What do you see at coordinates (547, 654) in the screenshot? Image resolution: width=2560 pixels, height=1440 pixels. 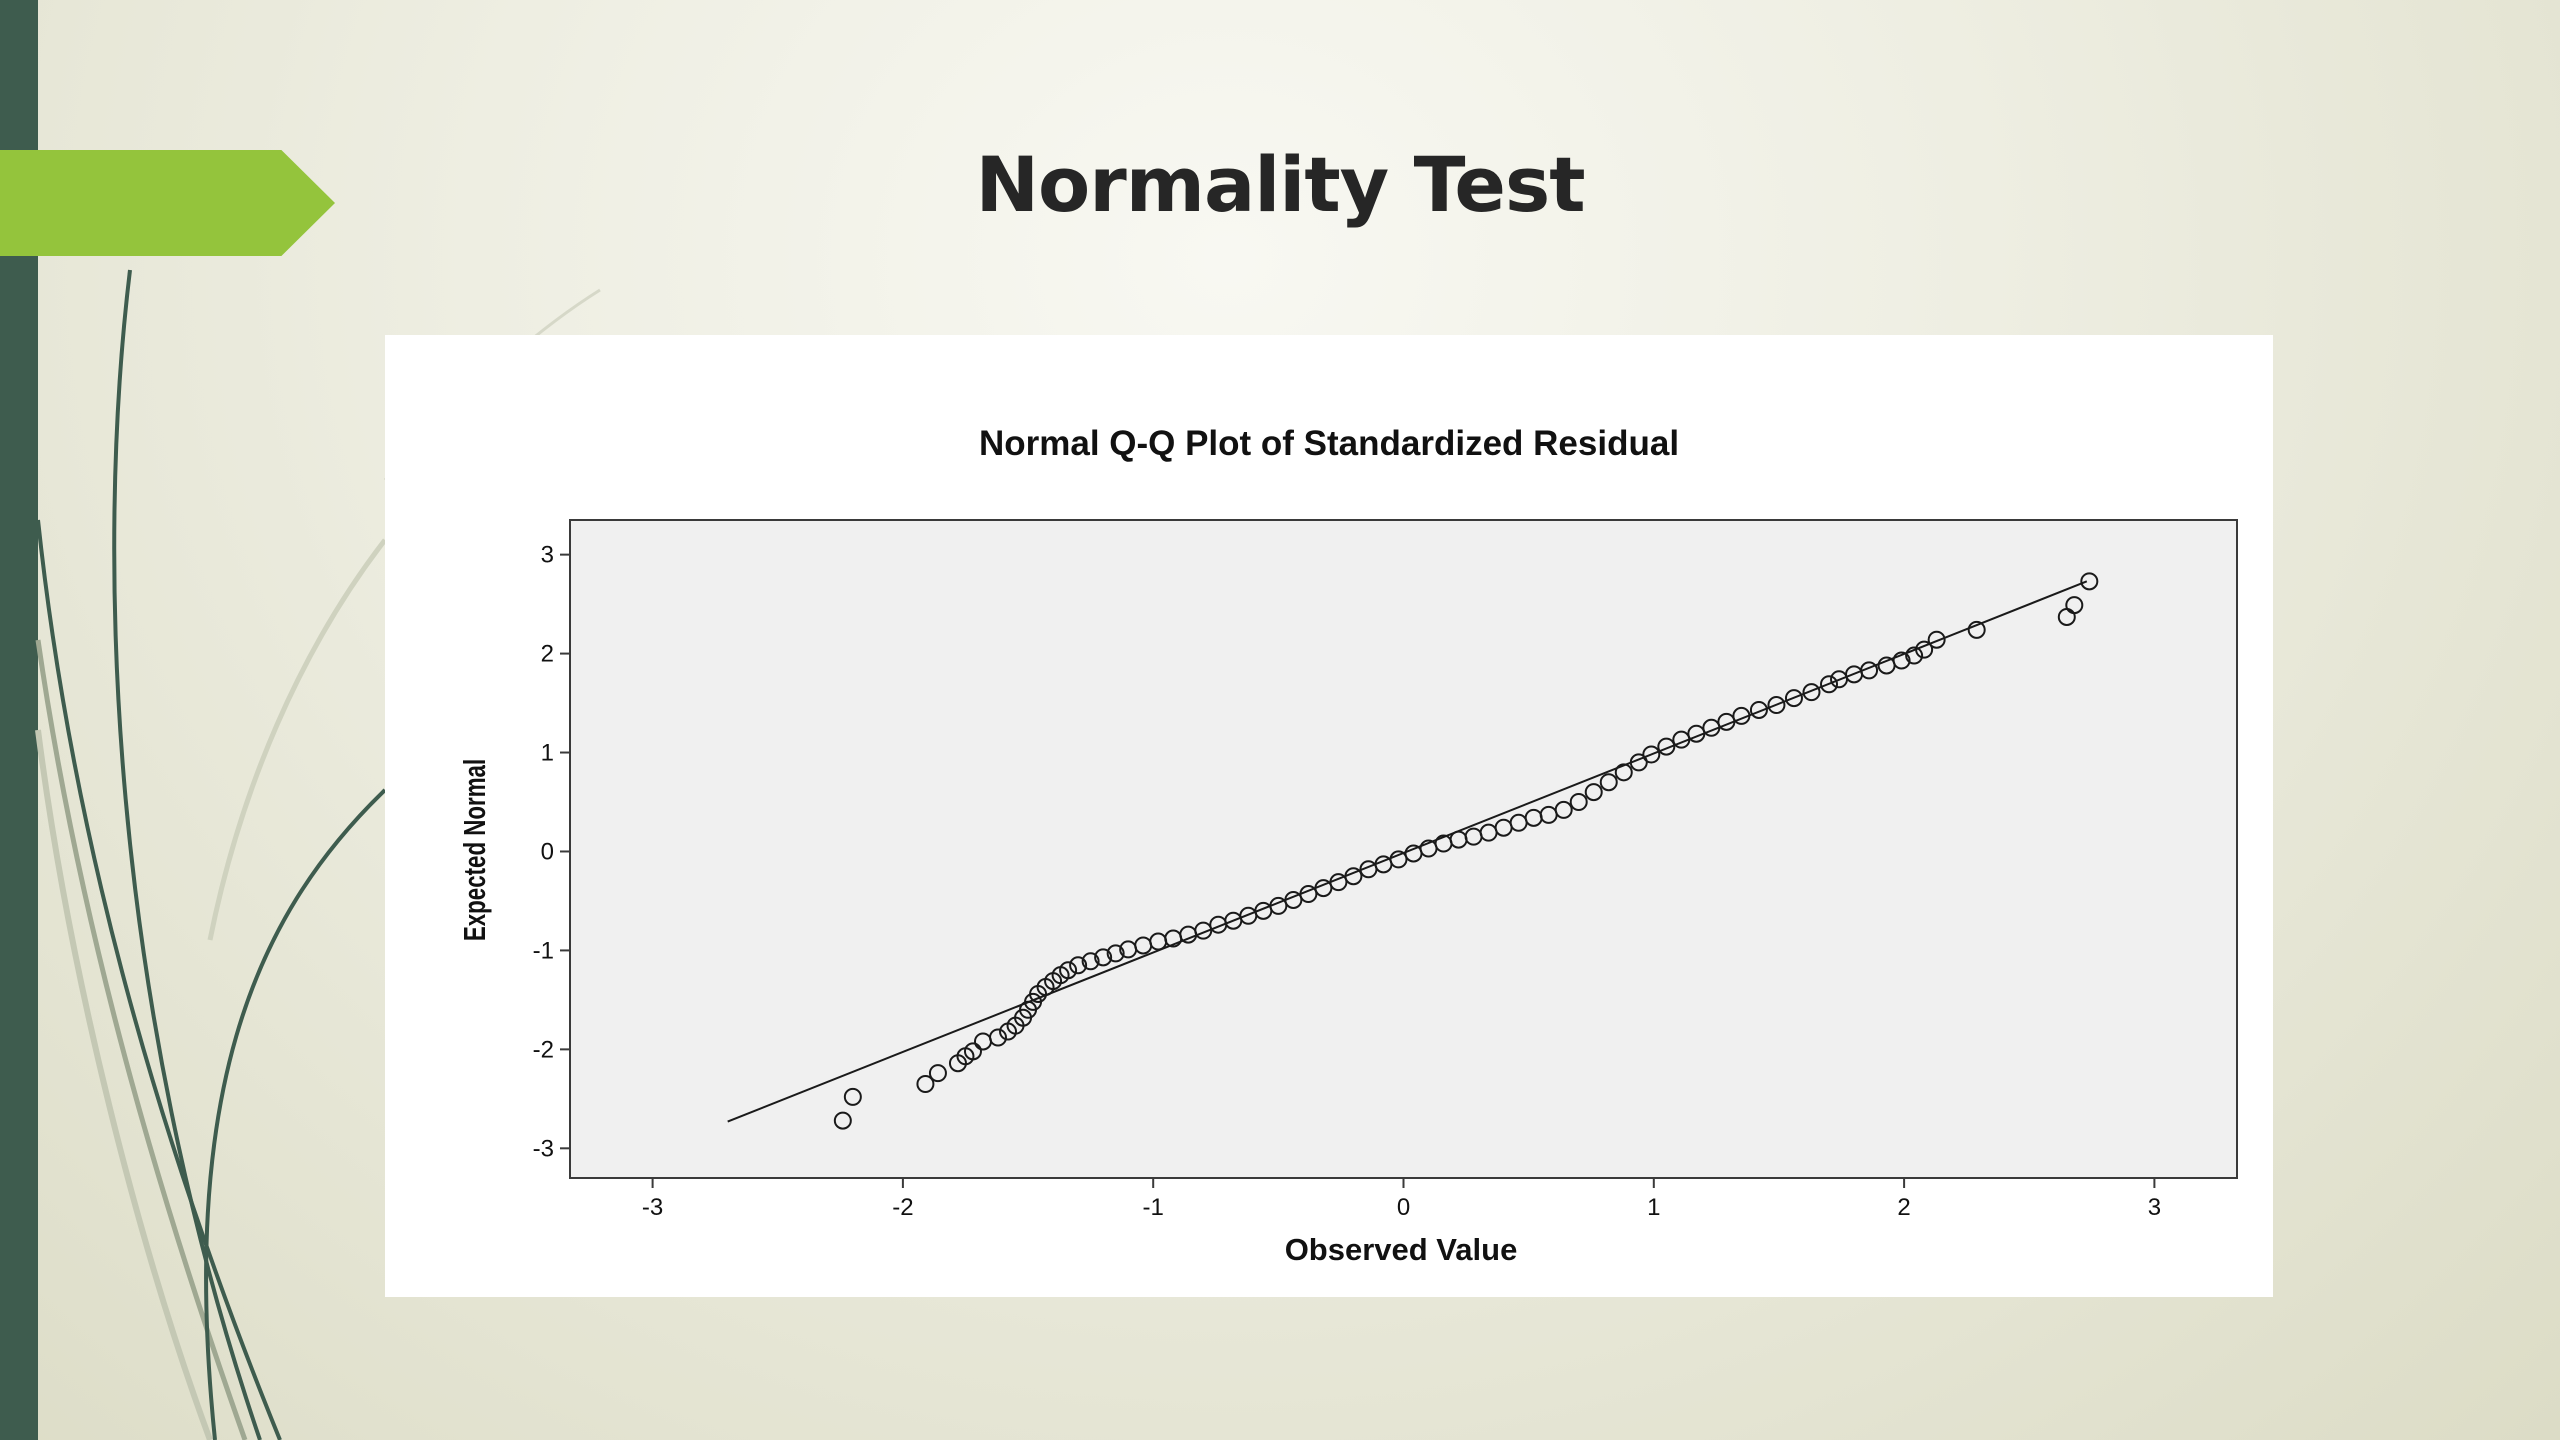 I see `y-tick-label: 2` at bounding box center [547, 654].